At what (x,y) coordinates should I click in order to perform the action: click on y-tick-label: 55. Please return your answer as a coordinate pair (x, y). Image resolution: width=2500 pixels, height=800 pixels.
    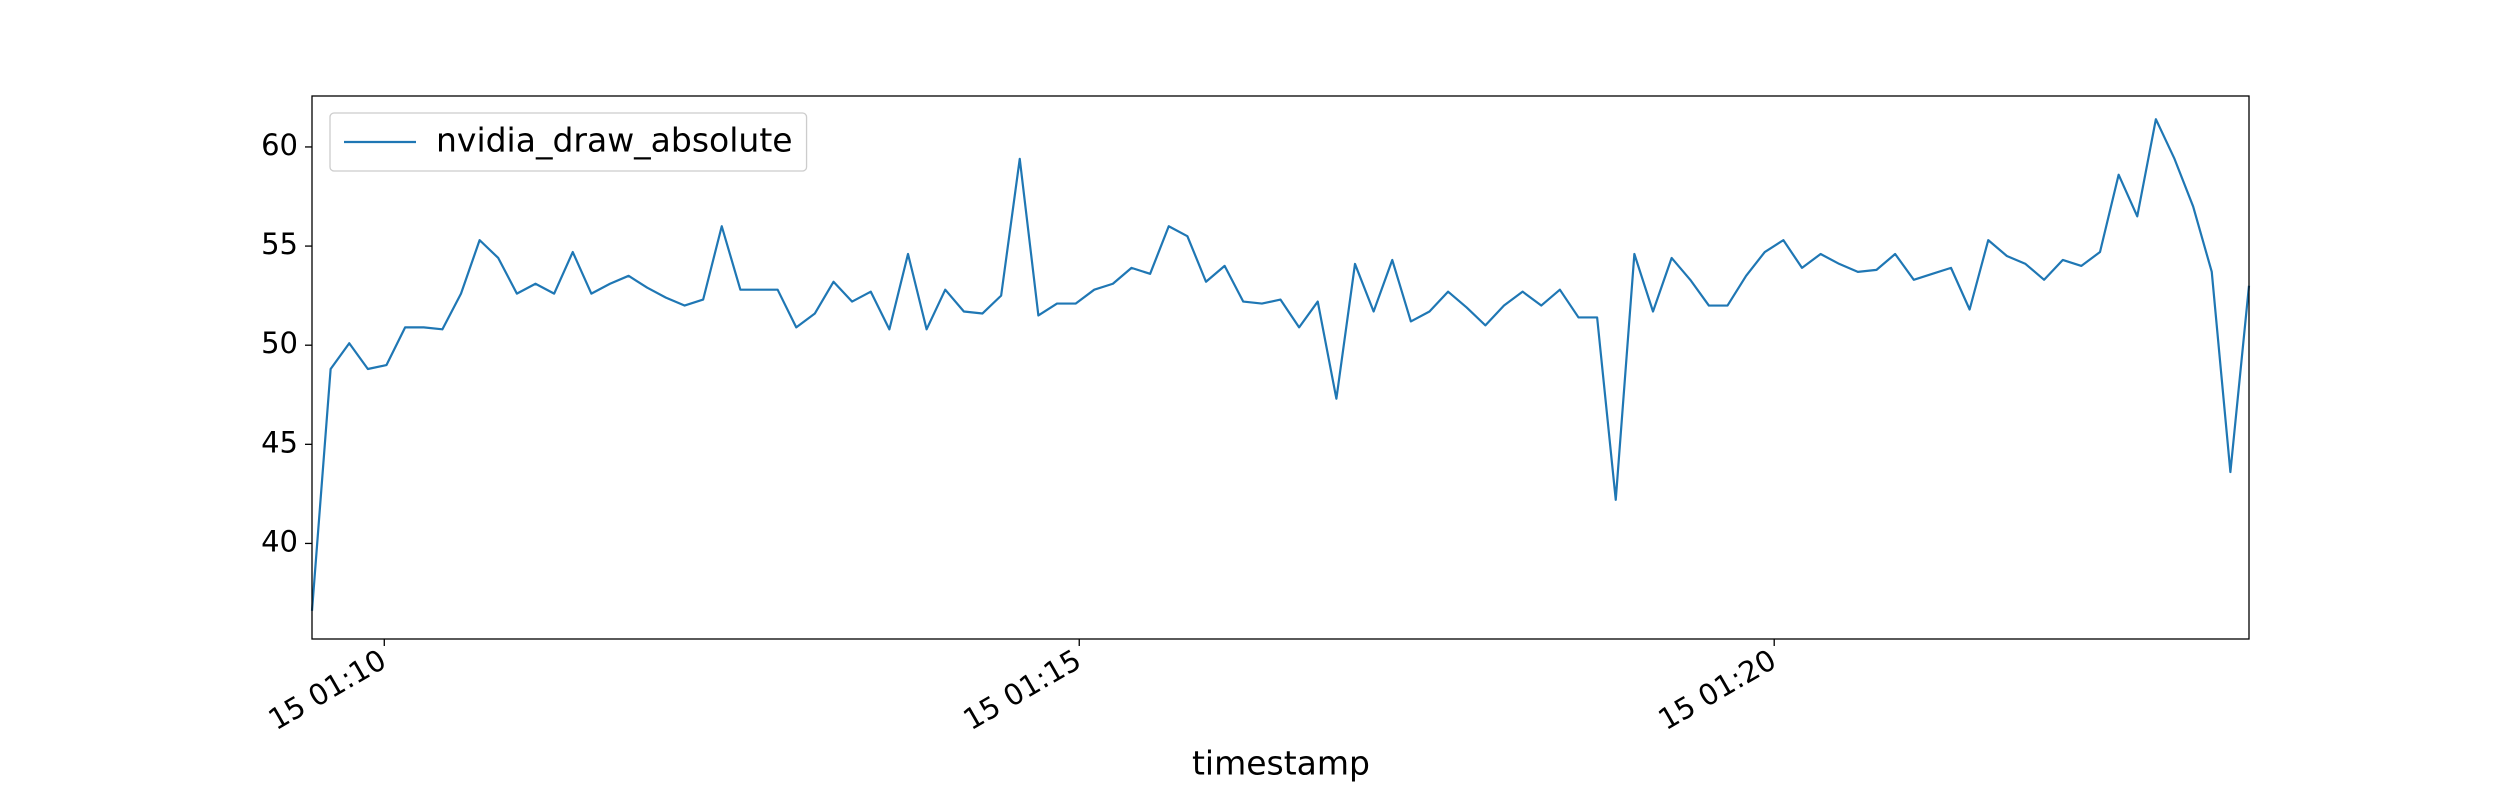
    Looking at the image, I should click on (279, 244).